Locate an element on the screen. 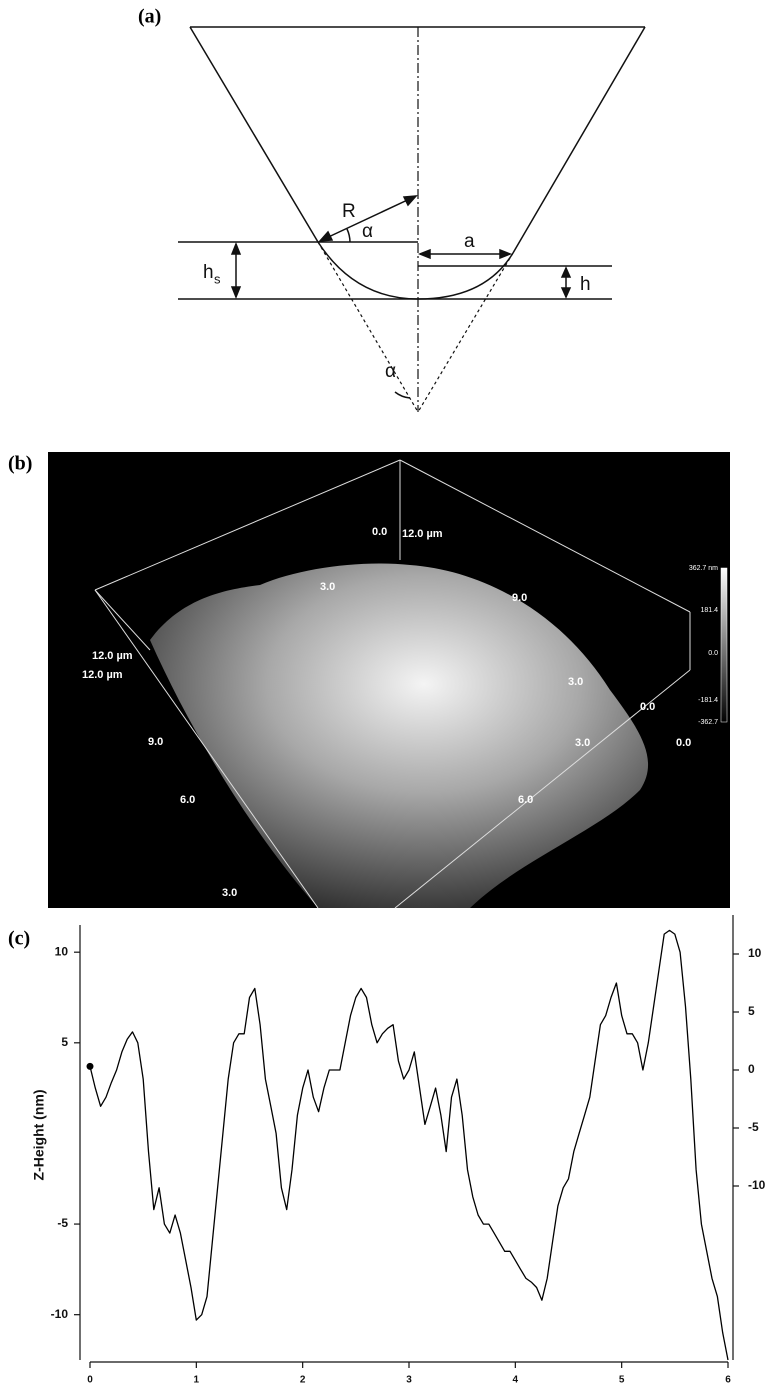  x-tick-label: 2 is located at coordinates (303, 1380).